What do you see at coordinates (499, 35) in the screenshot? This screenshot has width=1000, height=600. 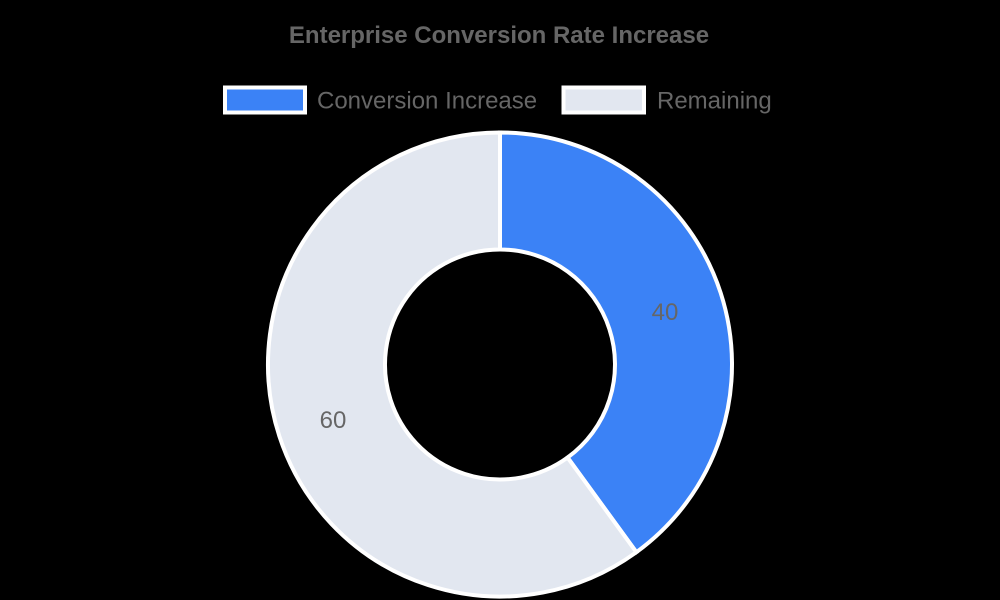 I see `svg-text:Enterprise Conversion Rate Inc: Enterprise Conversion Rate Increase` at bounding box center [499, 35].